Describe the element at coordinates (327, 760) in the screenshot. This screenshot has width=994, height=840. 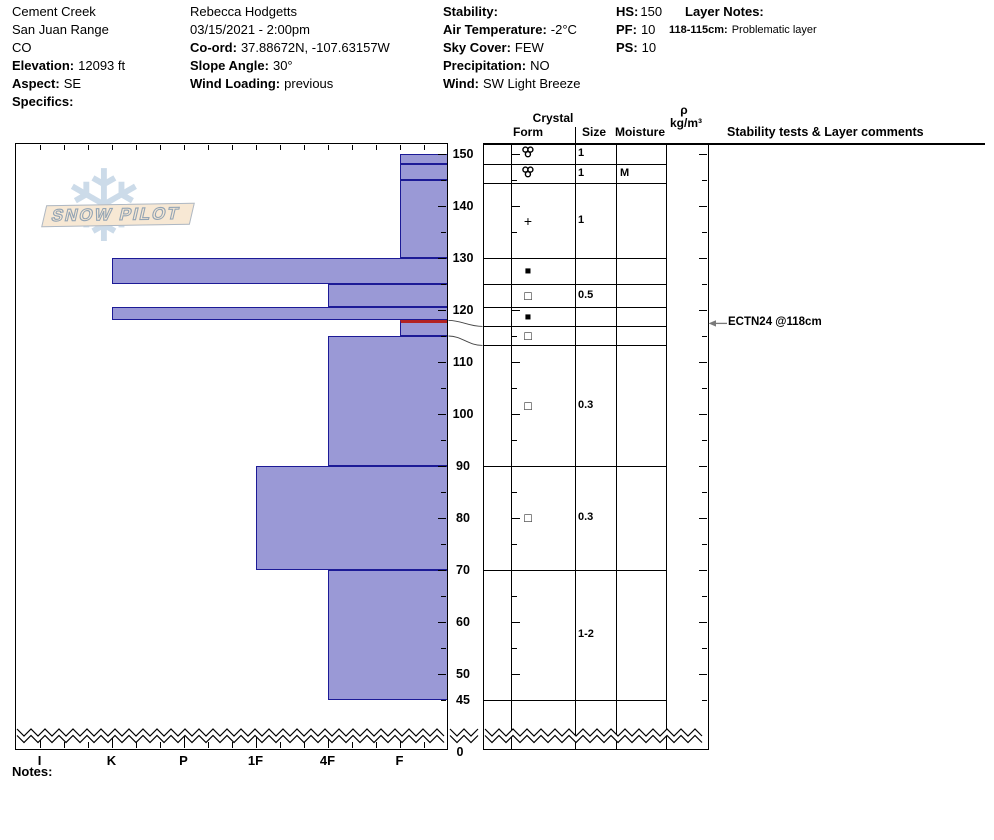
I see `hardness-label: 4F` at that location.